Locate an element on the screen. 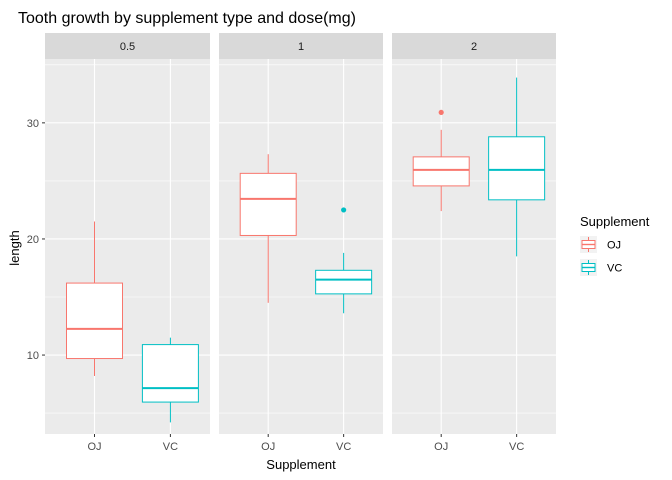 The width and height of the screenshot is (672, 480). legend-title: Supplement is located at coordinates (615, 221).